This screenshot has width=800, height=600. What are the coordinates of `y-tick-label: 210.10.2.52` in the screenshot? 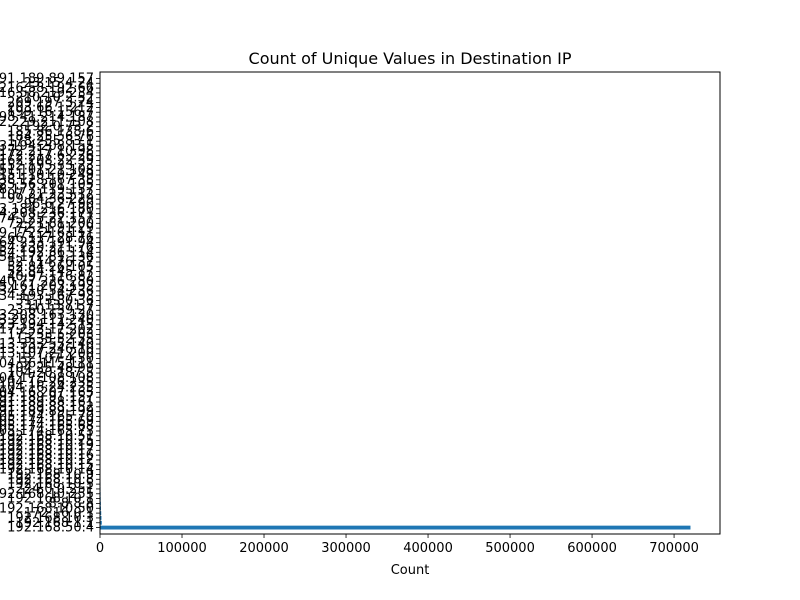 It's located at (54, 98).